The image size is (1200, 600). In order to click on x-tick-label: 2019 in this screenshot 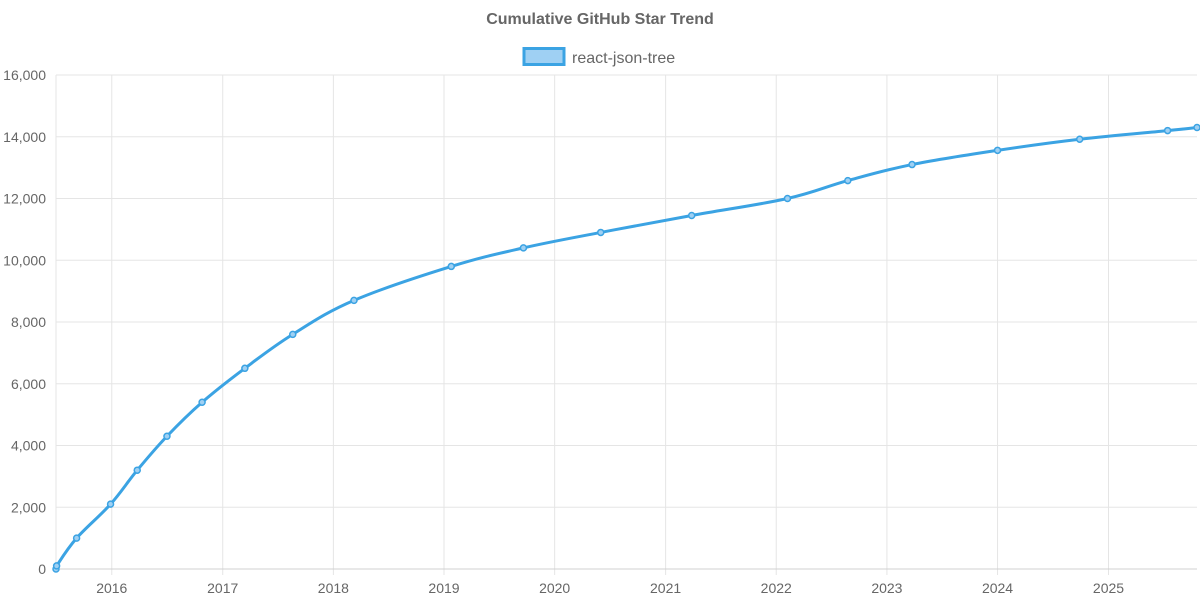, I will do `click(443, 588)`.